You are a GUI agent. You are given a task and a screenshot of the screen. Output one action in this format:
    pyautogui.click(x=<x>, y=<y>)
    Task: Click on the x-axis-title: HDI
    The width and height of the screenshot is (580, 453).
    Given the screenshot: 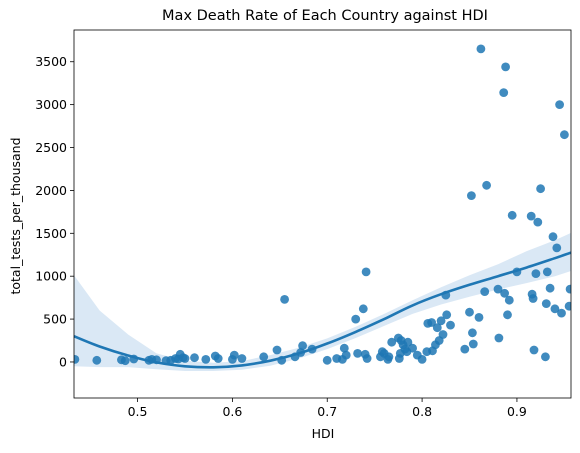 What is the action you would take?
    pyautogui.click(x=323, y=433)
    